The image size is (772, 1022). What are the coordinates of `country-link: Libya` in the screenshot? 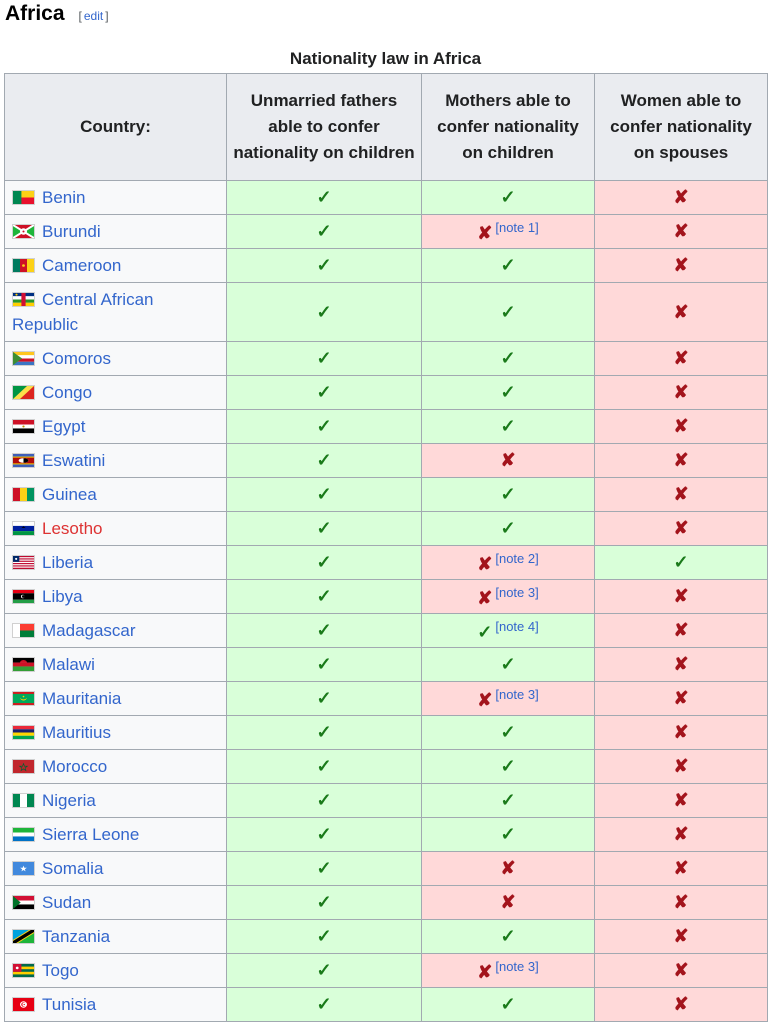 It's located at (62, 596).